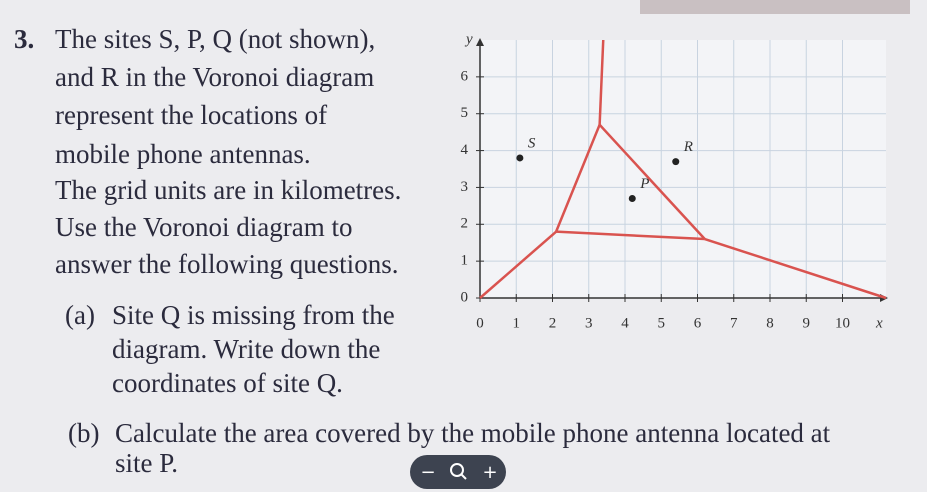 The width and height of the screenshot is (927, 492). I want to click on question-line: The sites S, P, Q (not shown),, so click(215, 39).